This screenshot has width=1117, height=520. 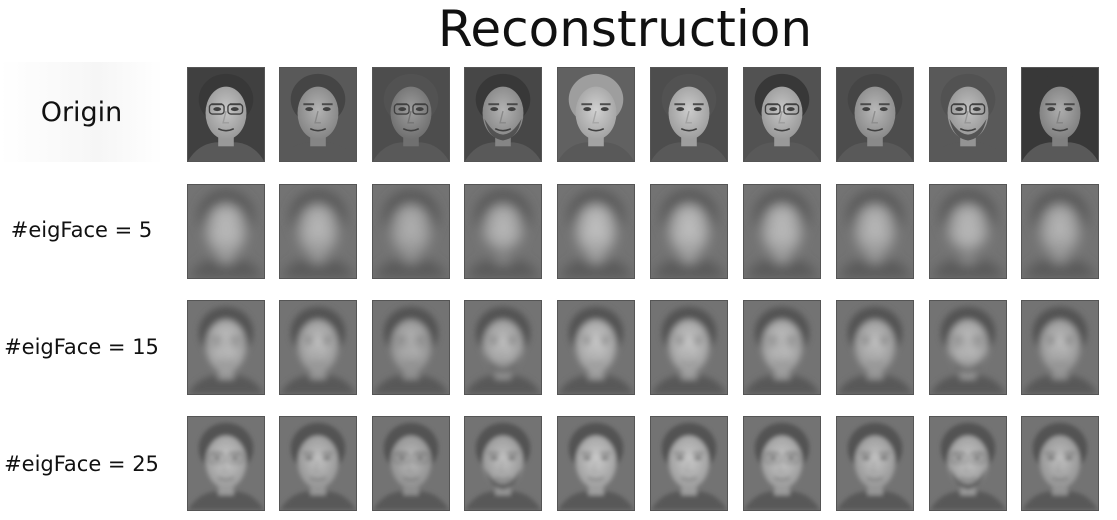 I want to click on figure-title: Reconstruction, so click(x=625, y=29).